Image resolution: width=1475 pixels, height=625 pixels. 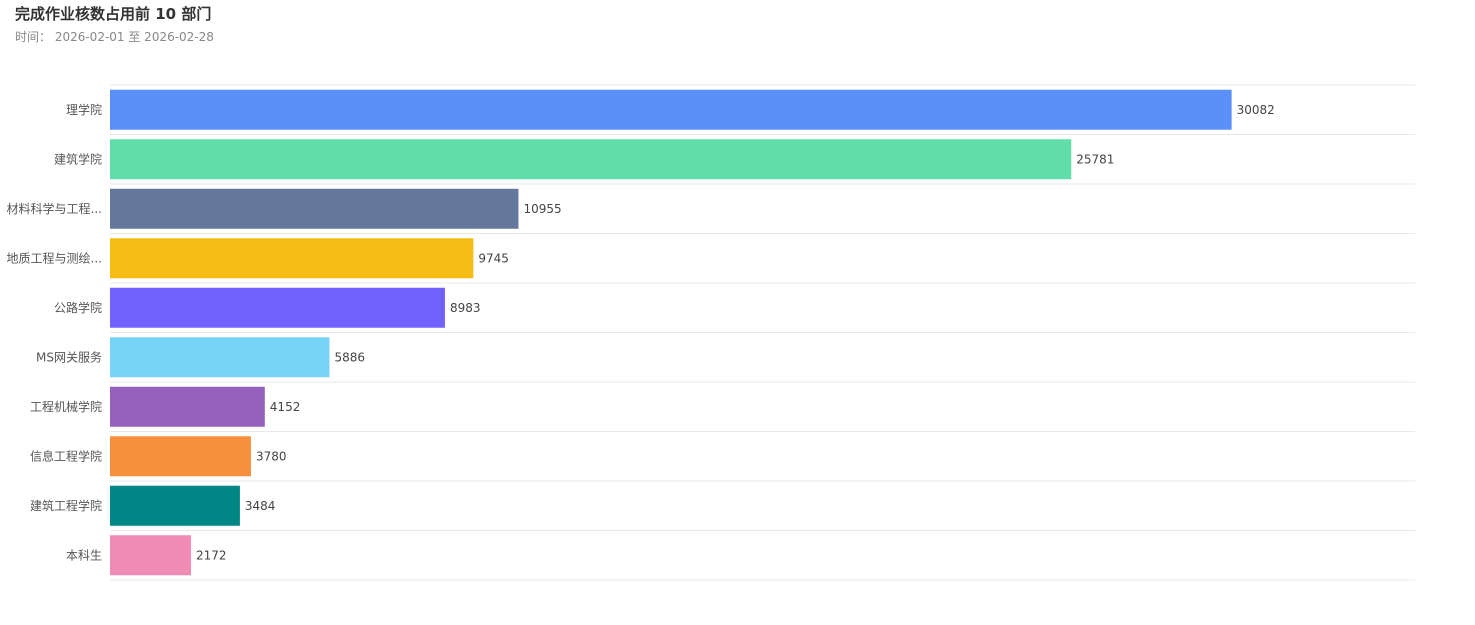 What do you see at coordinates (78, 307) in the screenshot?
I see `category-label: 公路学院` at bounding box center [78, 307].